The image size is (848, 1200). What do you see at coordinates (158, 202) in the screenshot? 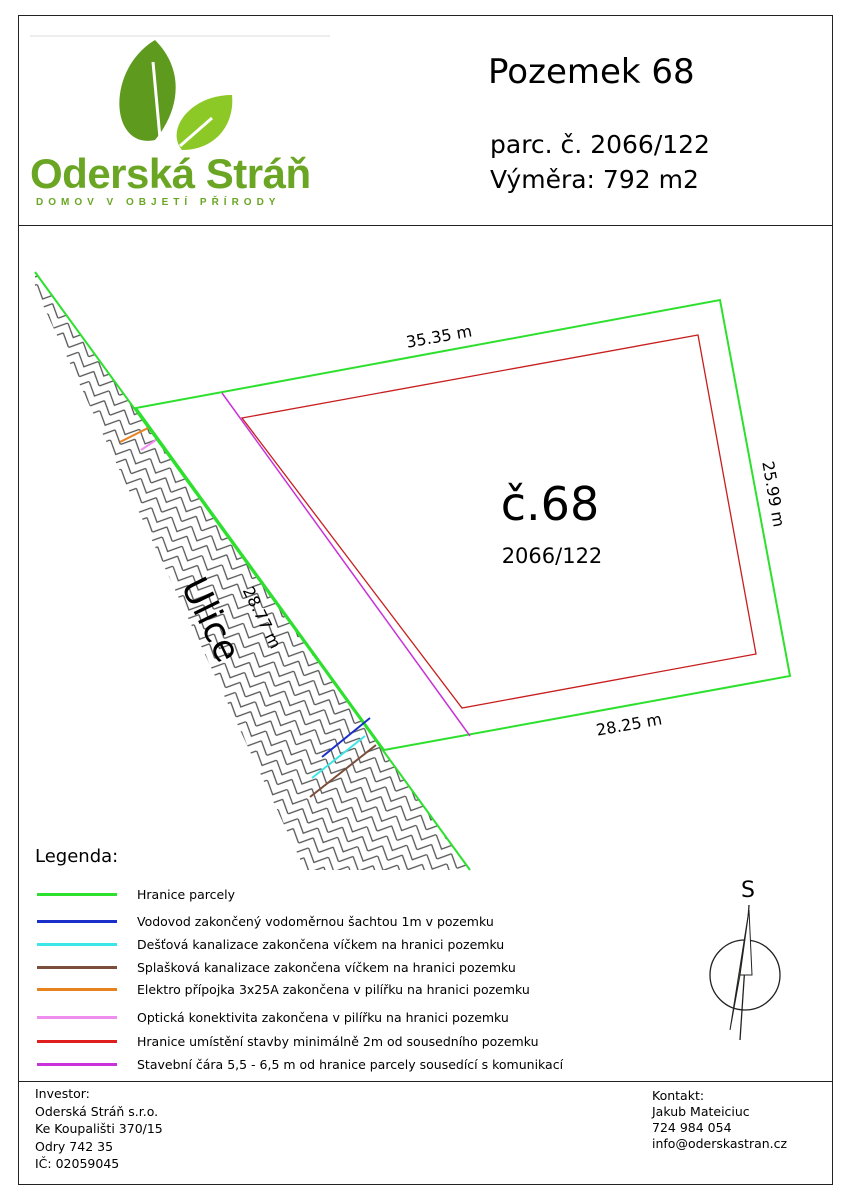
I see `logo-tagline: DOMOV V OBJETÍ PŘÍRODY` at bounding box center [158, 202].